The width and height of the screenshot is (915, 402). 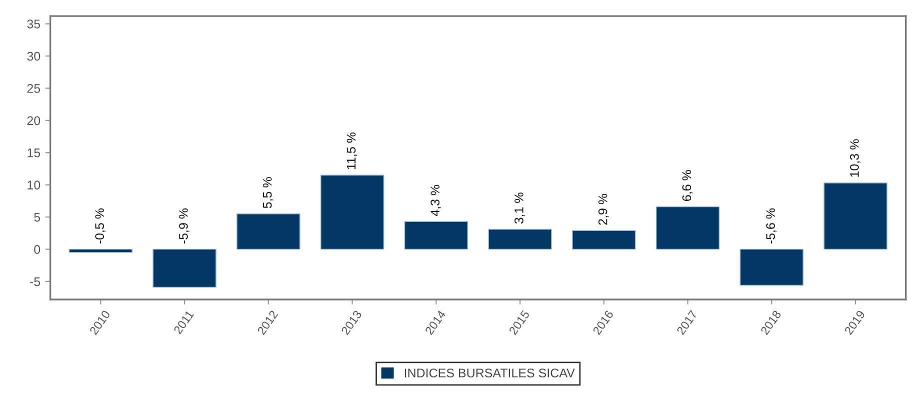 I want to click on data-label: 11,5 %, so click(x=352, y=151).